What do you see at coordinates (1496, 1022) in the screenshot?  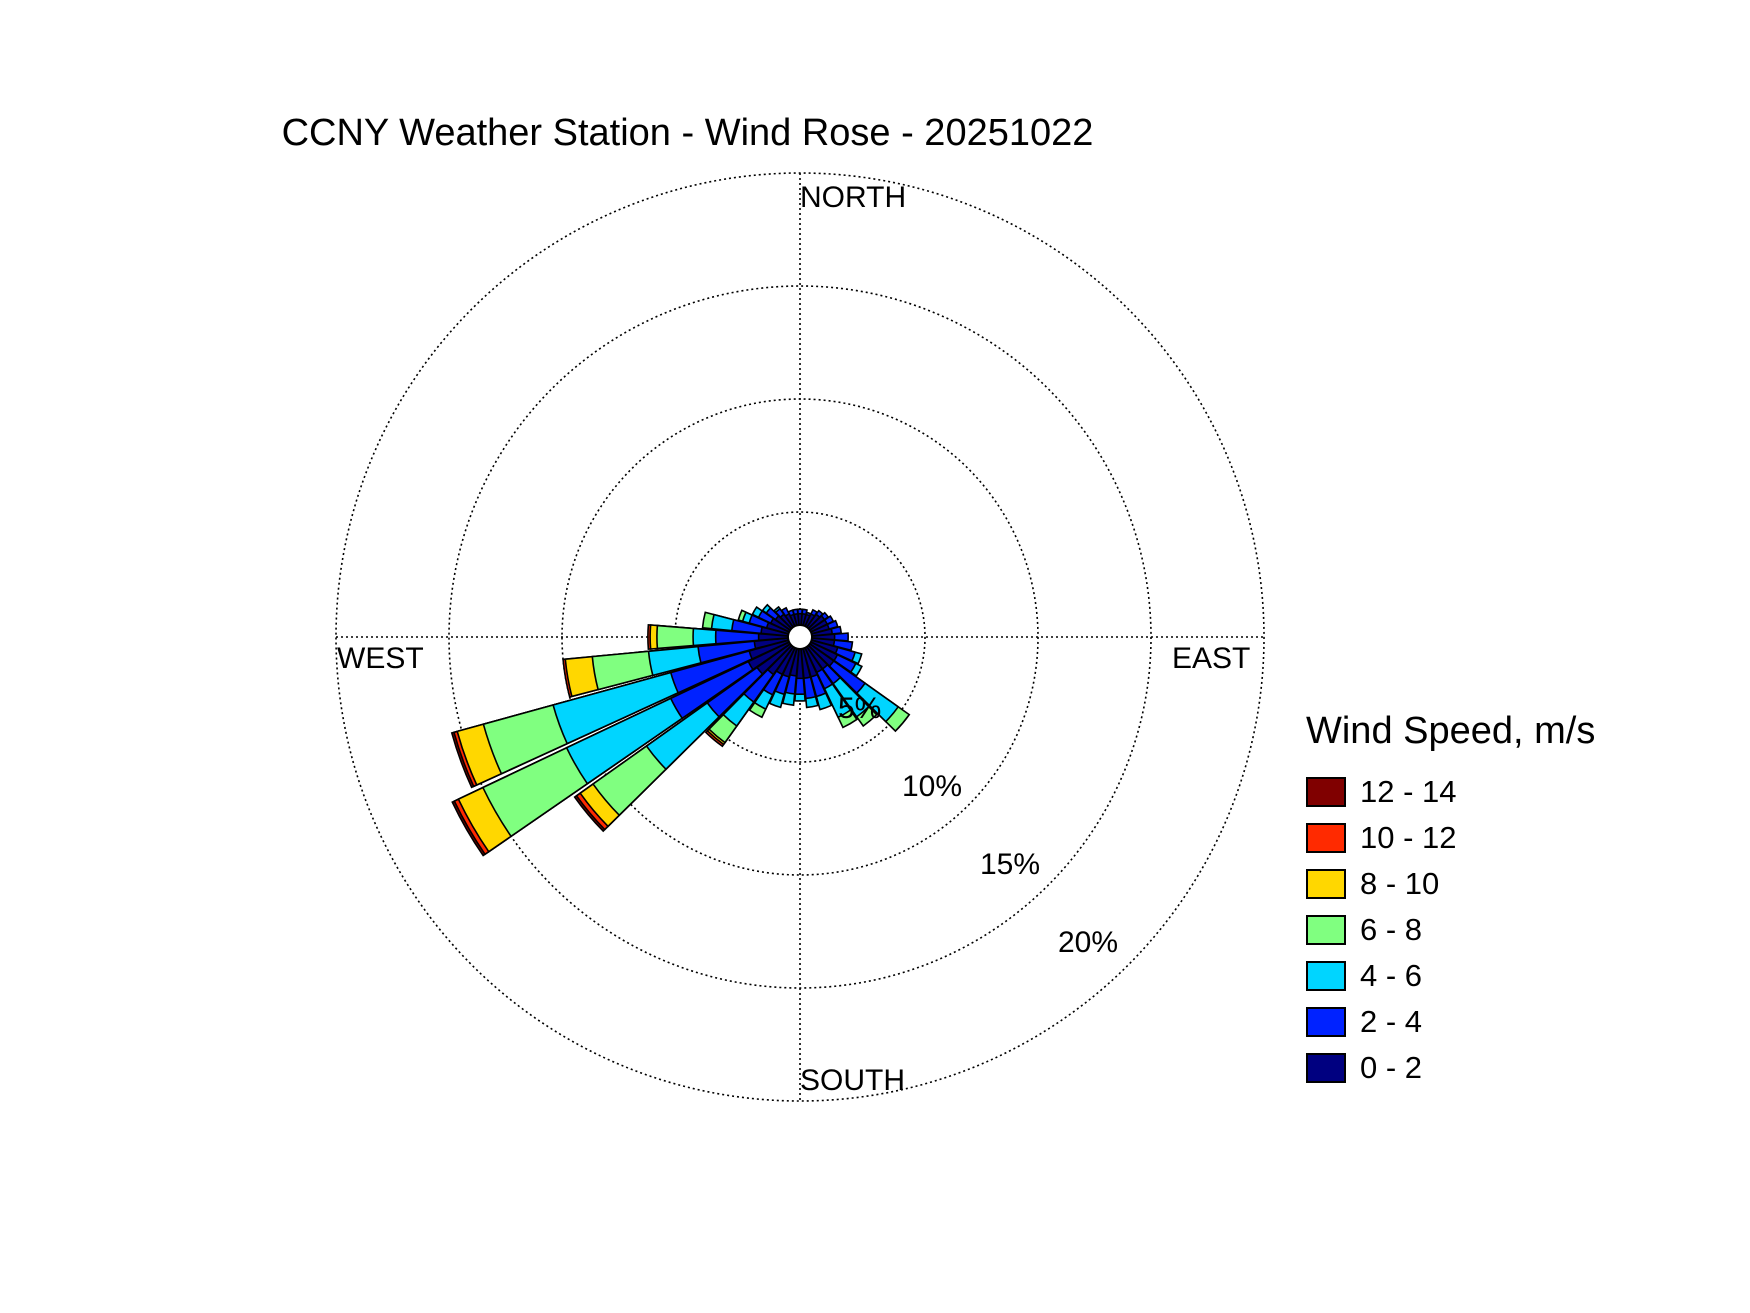 I see `legend-item-2-4: 2 - 4` at bounding box center [1496, 1022].